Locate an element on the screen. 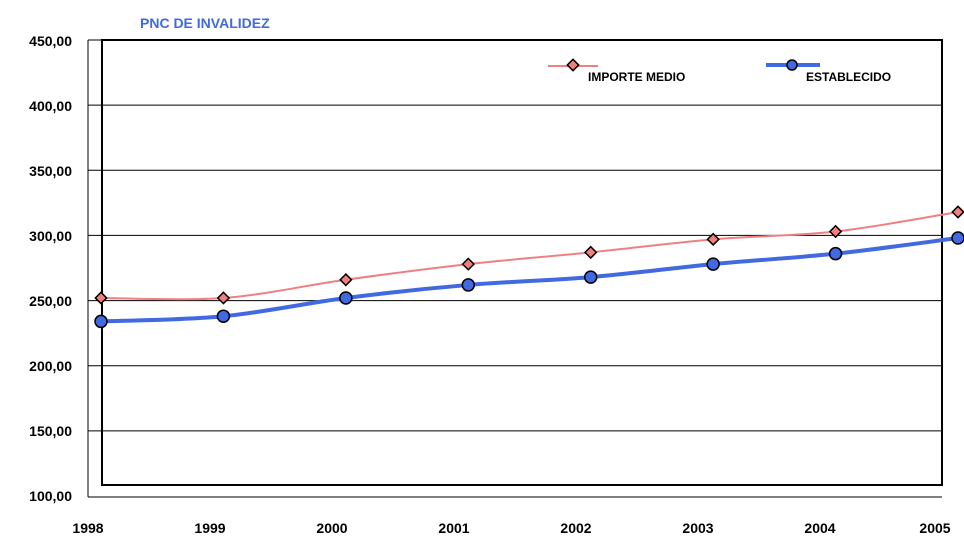  diamond-marker-icon is located at coordinates (573, 65).